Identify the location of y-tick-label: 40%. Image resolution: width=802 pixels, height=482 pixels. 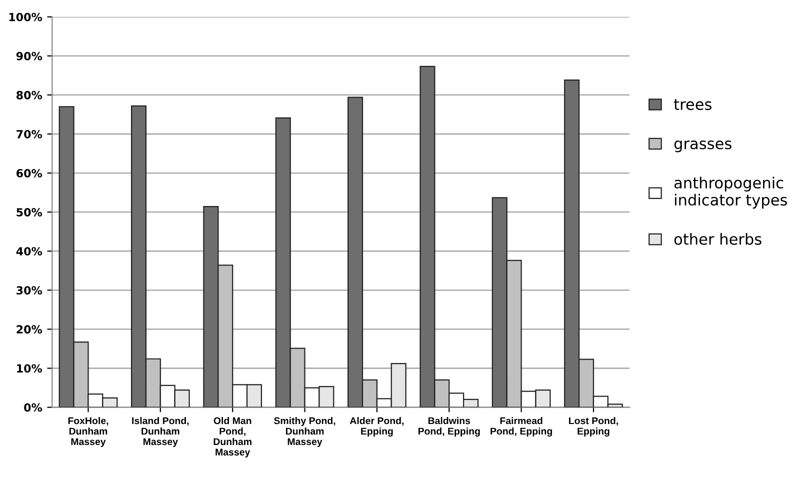
(29, 251).